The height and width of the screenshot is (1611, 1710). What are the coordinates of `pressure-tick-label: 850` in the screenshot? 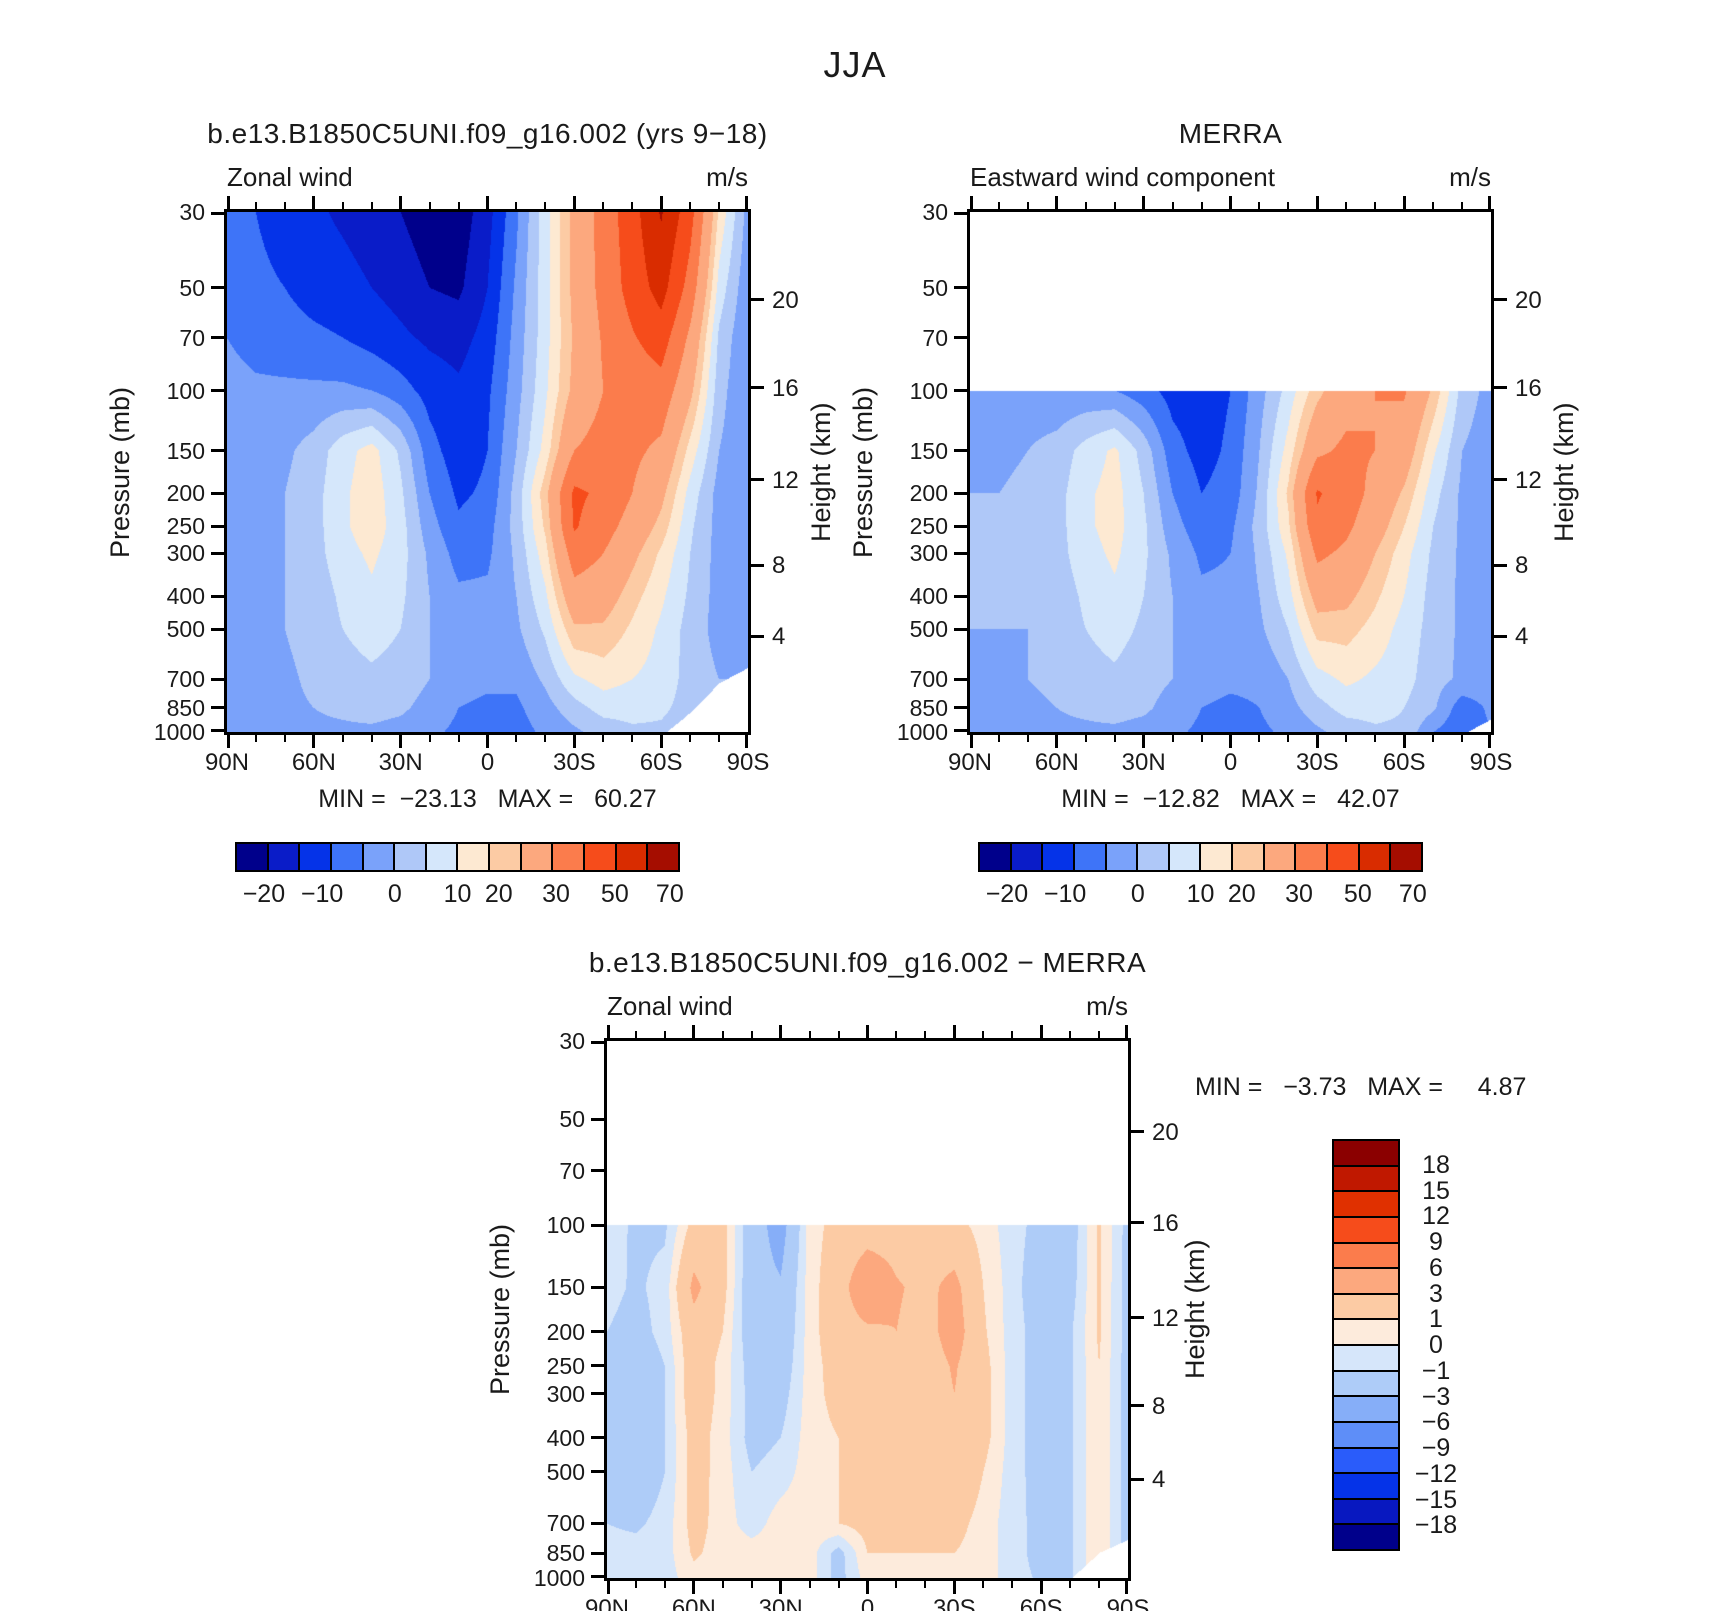 It's located at (565, 1553).